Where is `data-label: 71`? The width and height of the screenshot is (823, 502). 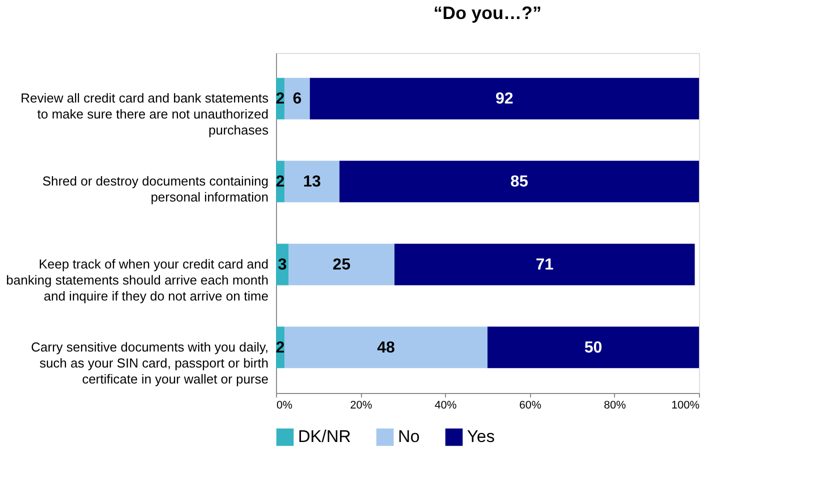
data-label: 71 is located at coordinates (545, 265).